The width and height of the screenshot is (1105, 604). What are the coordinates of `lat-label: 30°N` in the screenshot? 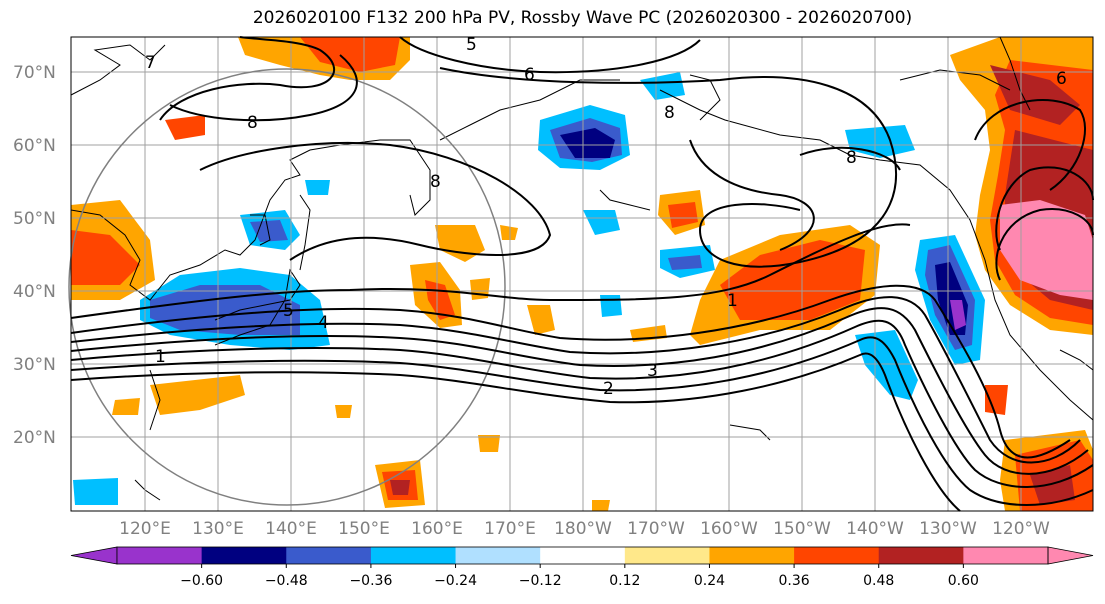 It's located at (34, 365).